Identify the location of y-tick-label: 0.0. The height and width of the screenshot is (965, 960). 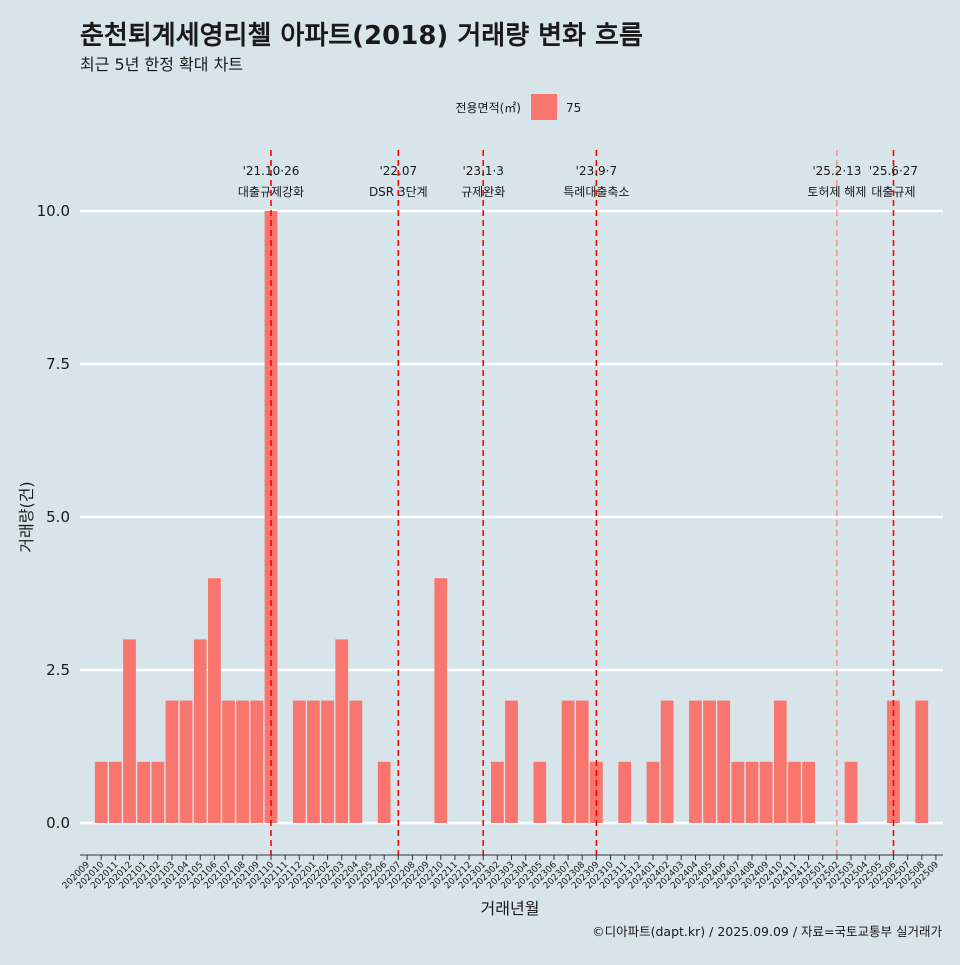
(58, 823).